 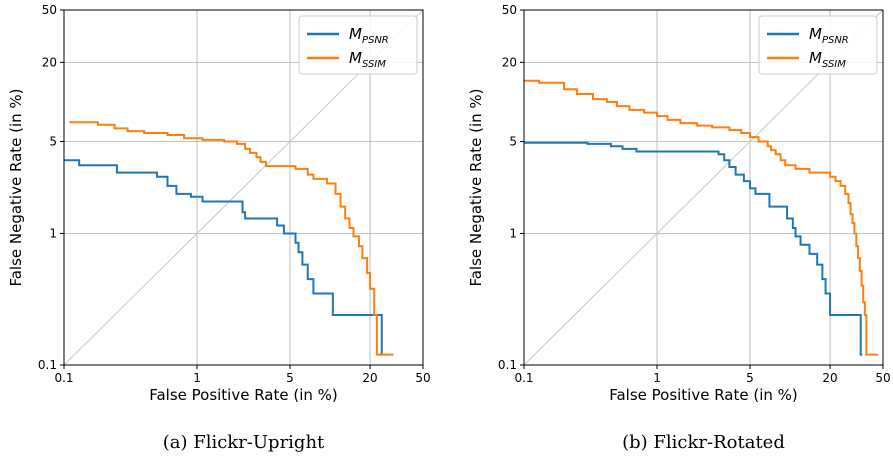 What do you see at coordinates (244, 442) in the screenshot?
I see `figure-caption: (a) Flickr-Upright` at bounding box center [244, 442].